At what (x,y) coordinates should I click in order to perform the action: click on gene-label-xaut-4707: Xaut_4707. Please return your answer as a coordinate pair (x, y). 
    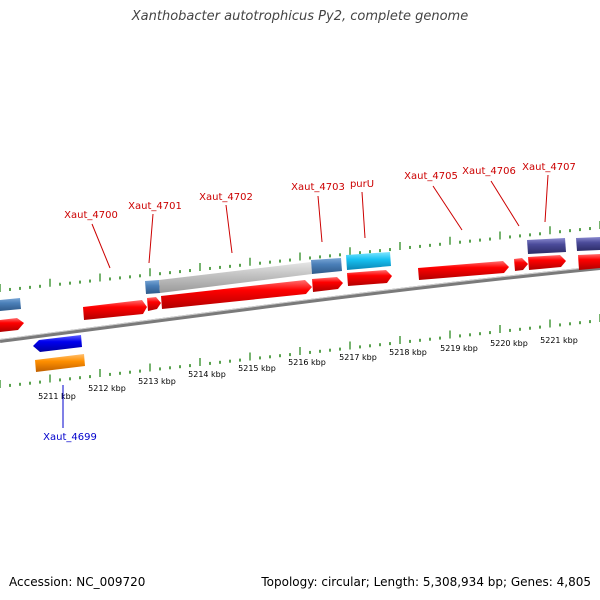
    Looking at the image, I should click on (549, 167).